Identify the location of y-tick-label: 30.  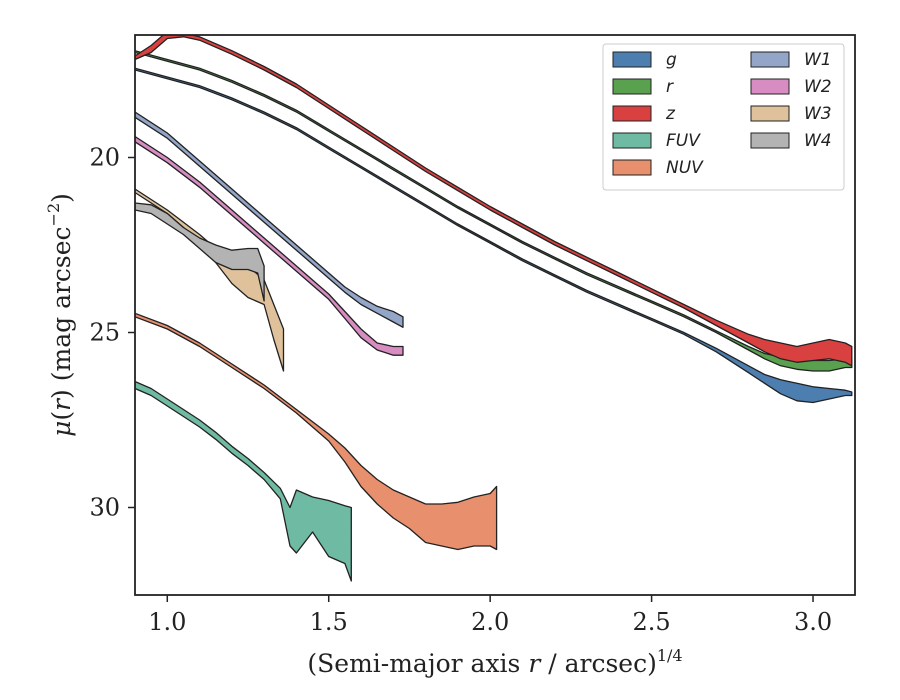
(104, 508).